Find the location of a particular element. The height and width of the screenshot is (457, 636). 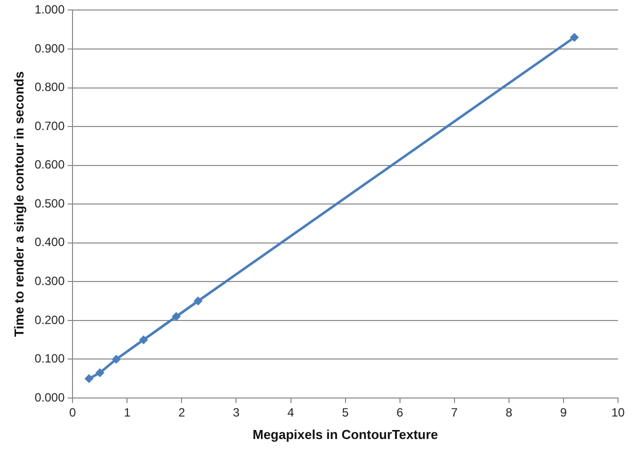

x-axis-title: Megapixels in ContourTexture is located at coordinates (345, 434).